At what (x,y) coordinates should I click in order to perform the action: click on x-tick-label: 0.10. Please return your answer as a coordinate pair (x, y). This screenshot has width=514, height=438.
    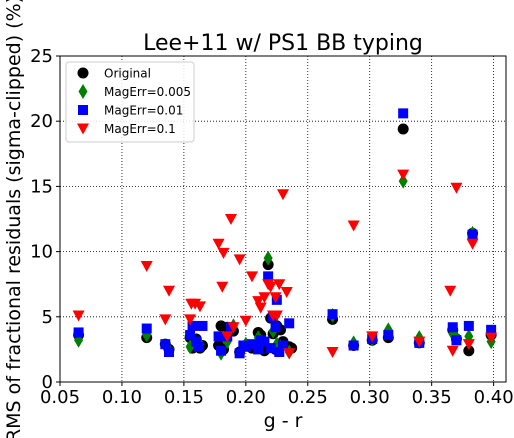
    Looking at the image, I should click on (122, 397).